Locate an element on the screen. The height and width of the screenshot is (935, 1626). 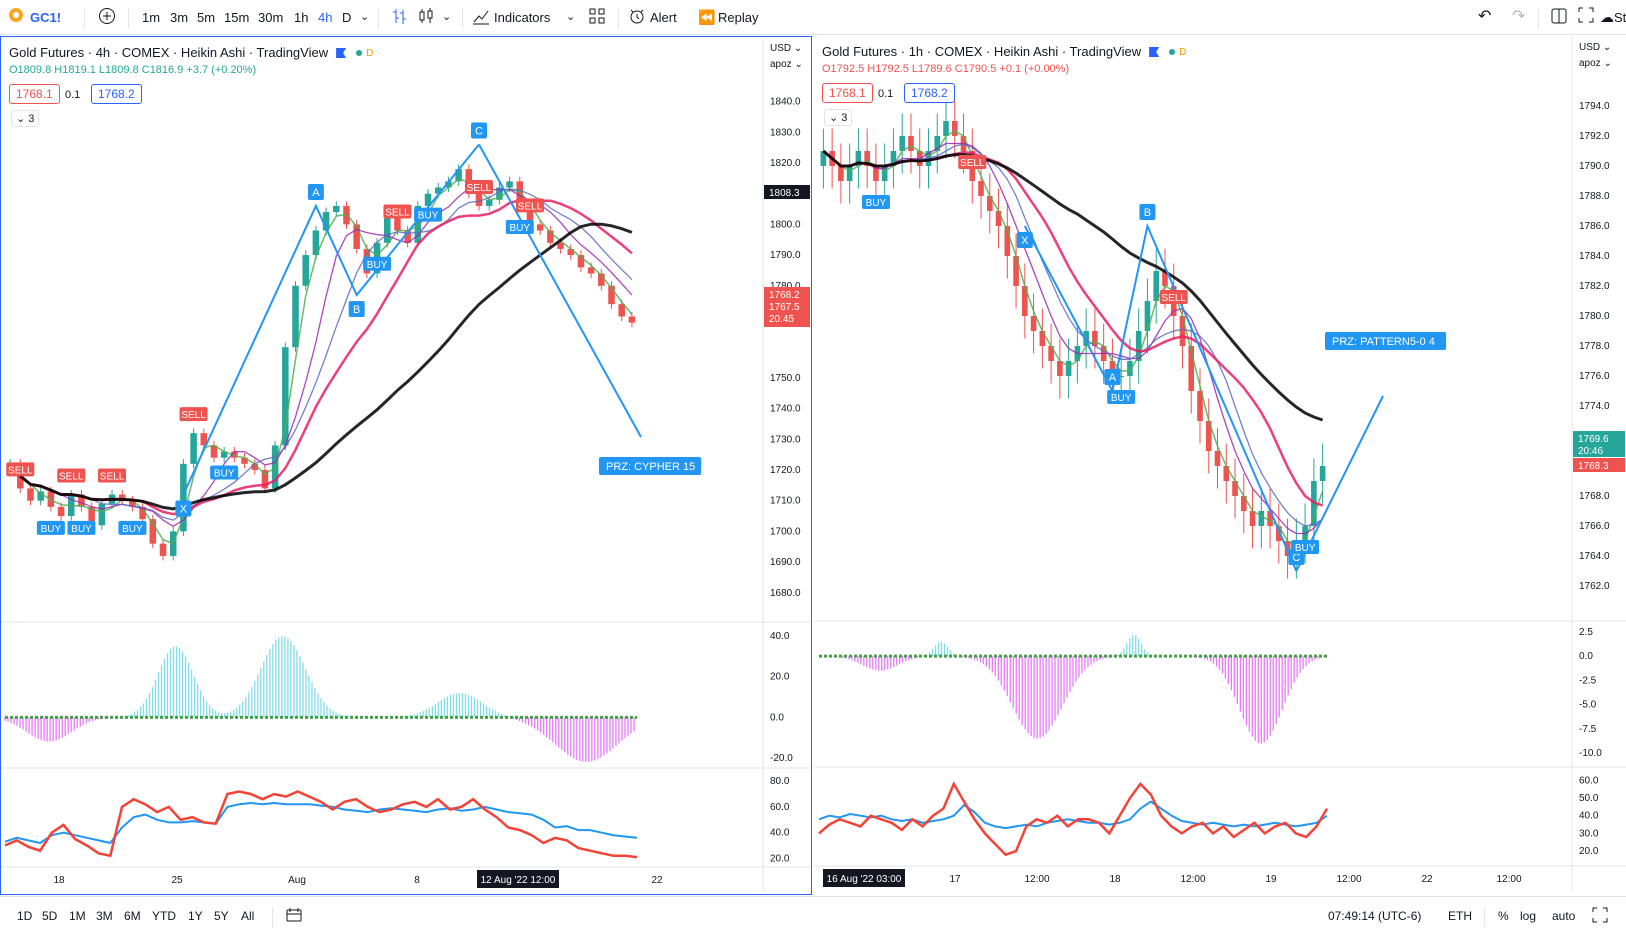
range-5d: 5D is located at coordinates (50, 916).